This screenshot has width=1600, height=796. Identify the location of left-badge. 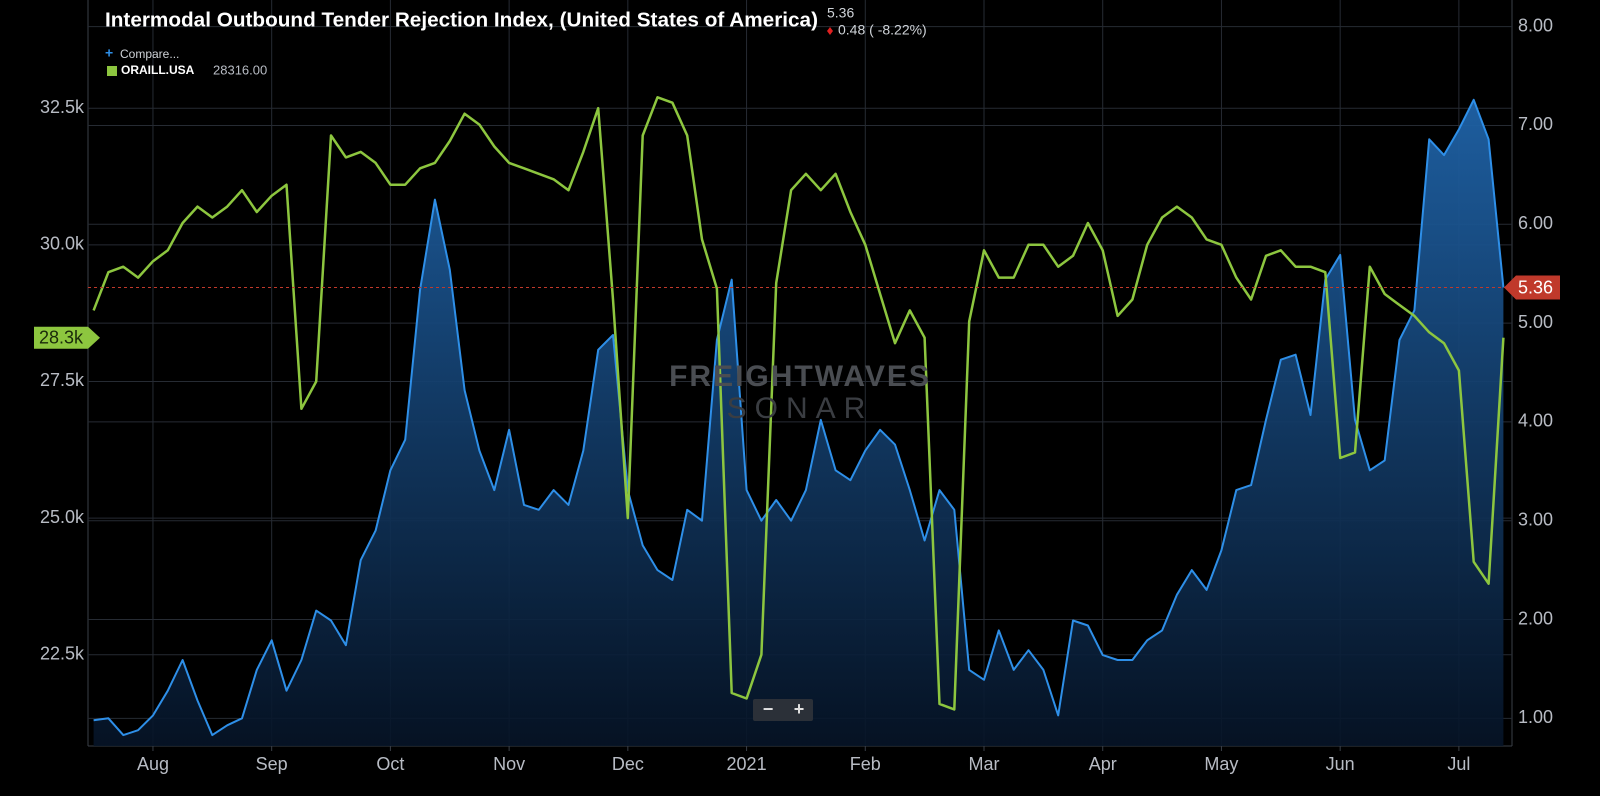
(67, 337).